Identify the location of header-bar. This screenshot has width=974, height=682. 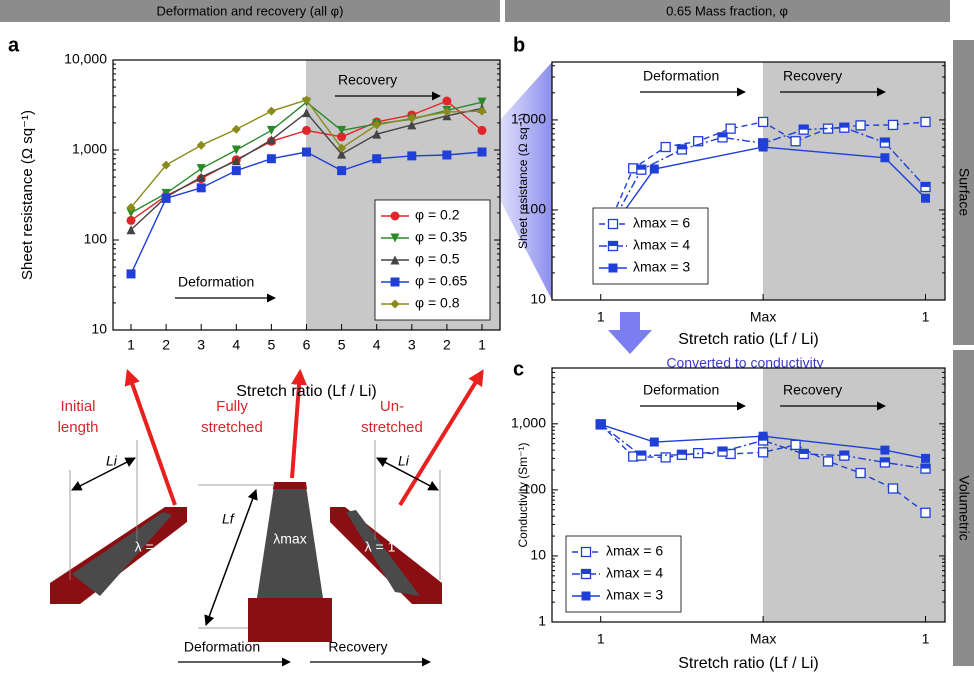
(250, 11).